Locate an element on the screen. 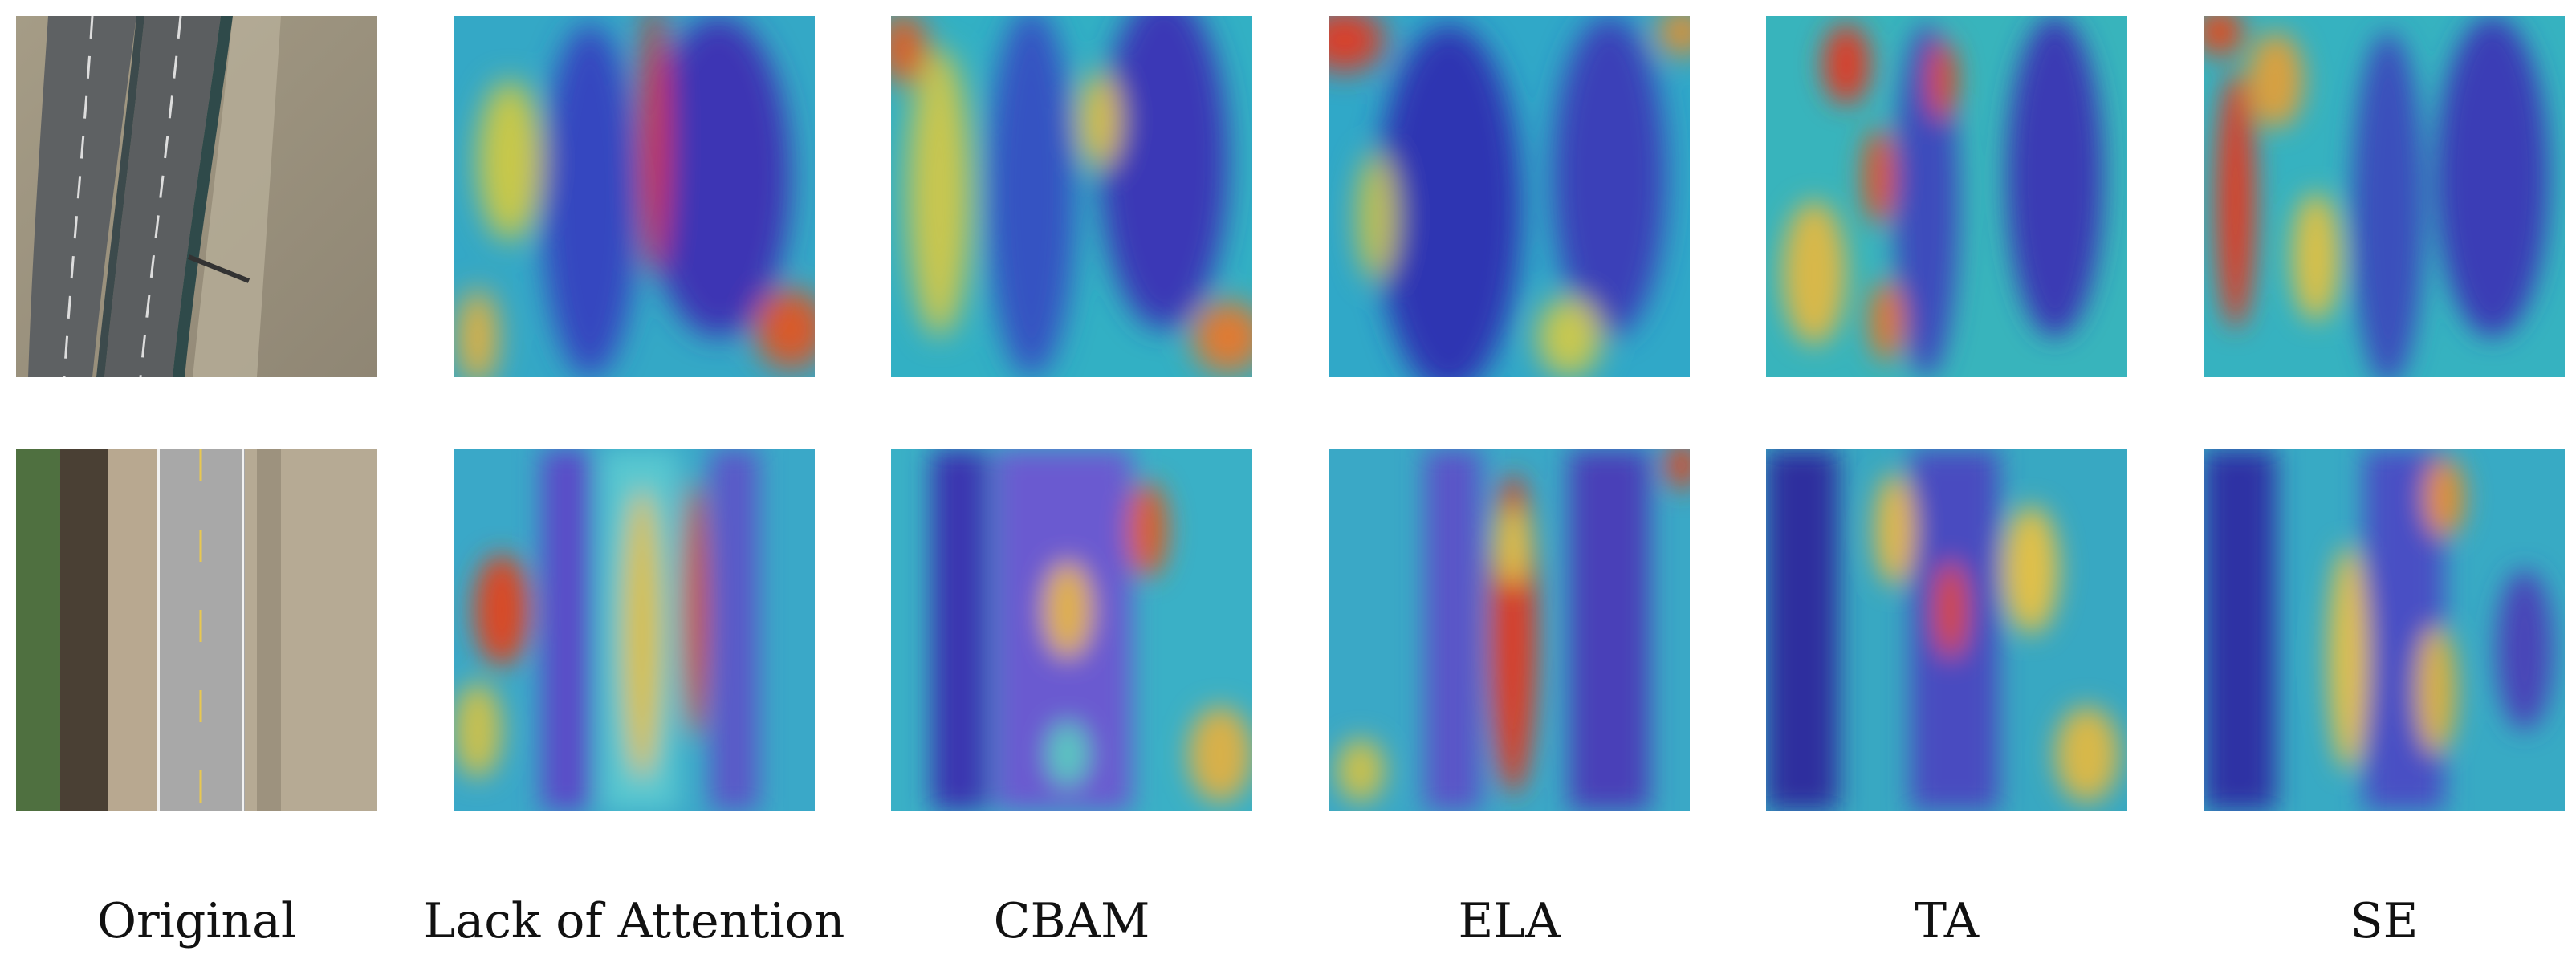 Image resolution: width=2576 pixels, height=963 pixels. heatmap-se-curved-road is located at coordinates (2384, 196).